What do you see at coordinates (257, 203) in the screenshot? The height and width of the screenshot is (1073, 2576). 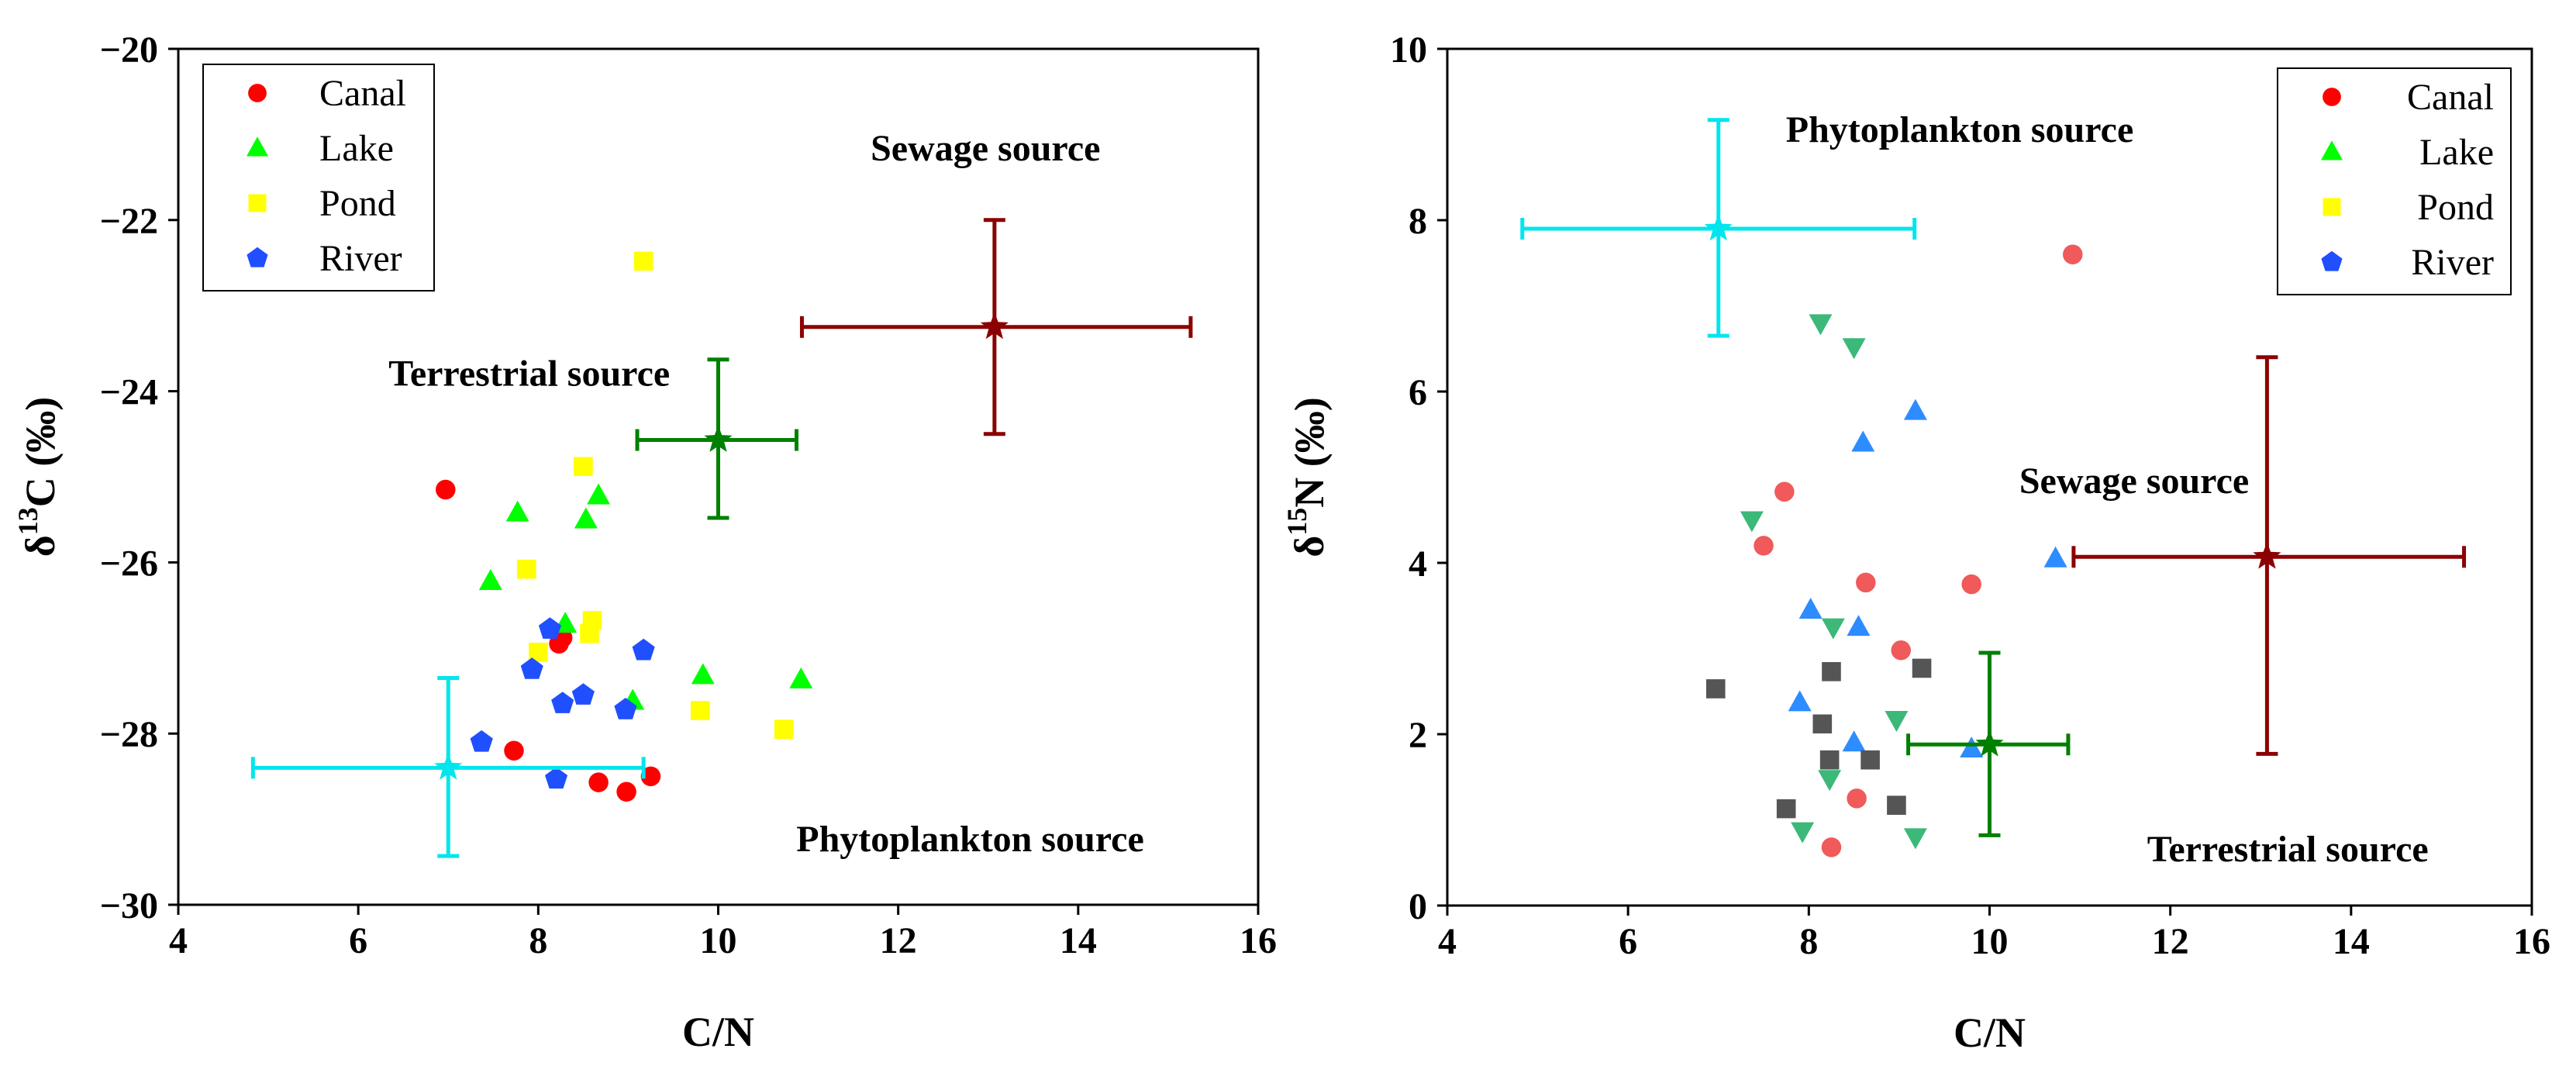 I see `legend-marker-pond` at bounding box center [257, 203].